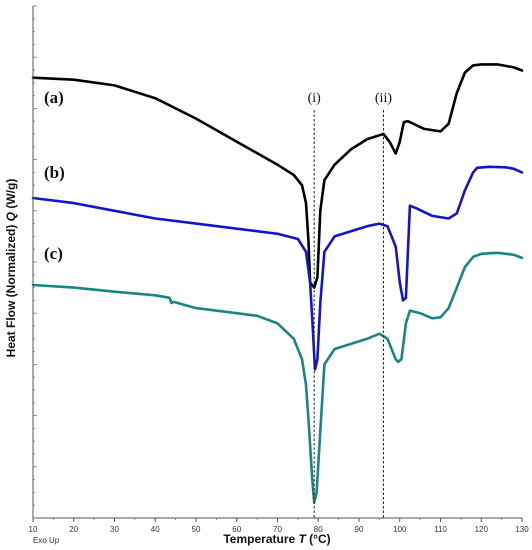 The width and height of the screenshot is (532, 550). I want to click on y-axis-title-main: Heat Flow (Normalized), so click(11, 289).